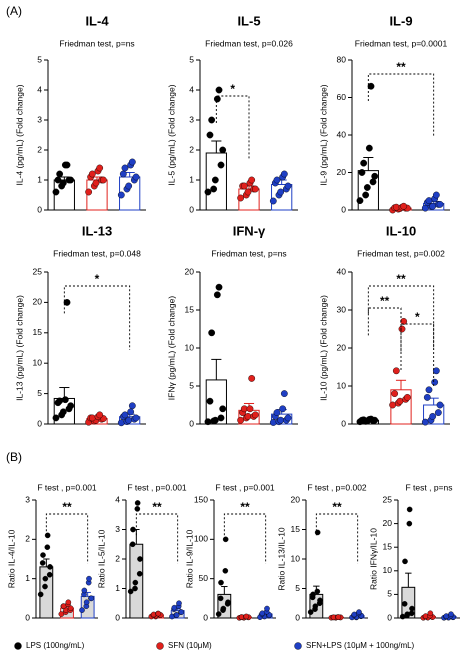 Image resolution: width=474 pixels, height=658 pixels. Describe the element at coordinates (27, 578) in the screenshot. I see `y-tick-label: 1` at that location.